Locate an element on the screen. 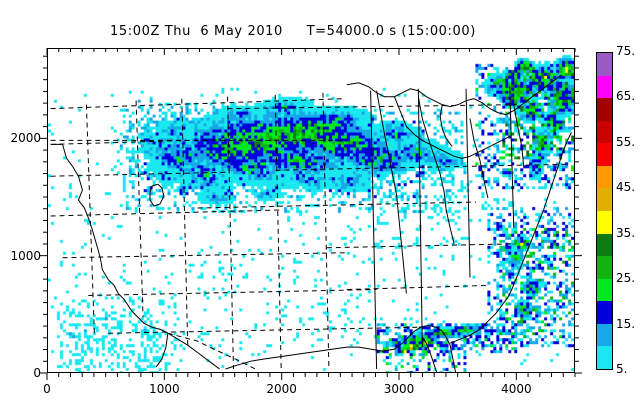  x-tick-label: 1000 is located at coordinates (164, 389).